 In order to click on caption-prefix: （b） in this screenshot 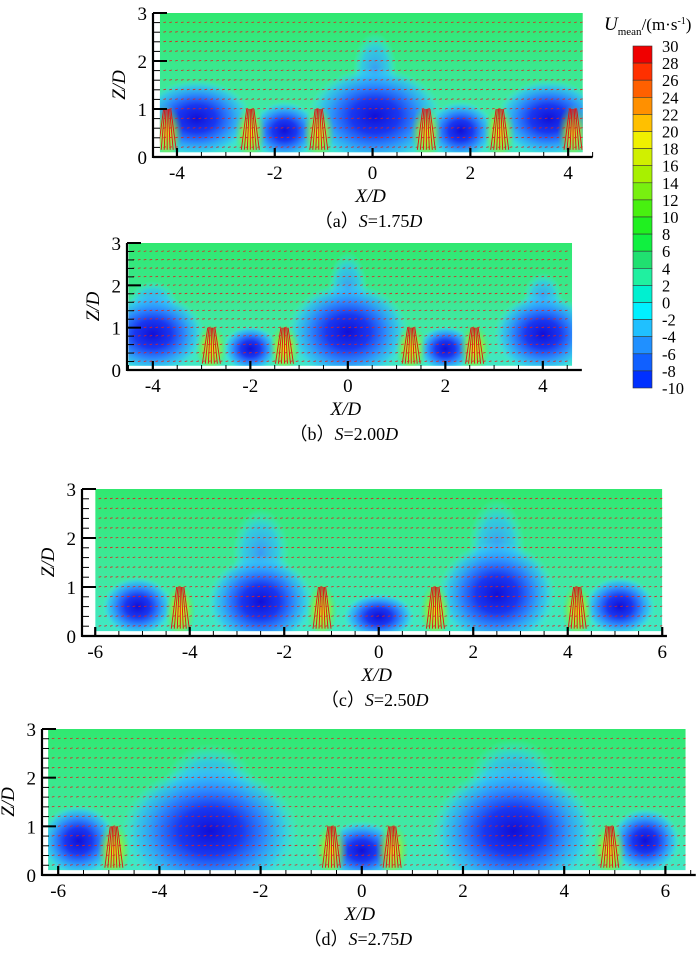, I will do `click(312, 434)`.